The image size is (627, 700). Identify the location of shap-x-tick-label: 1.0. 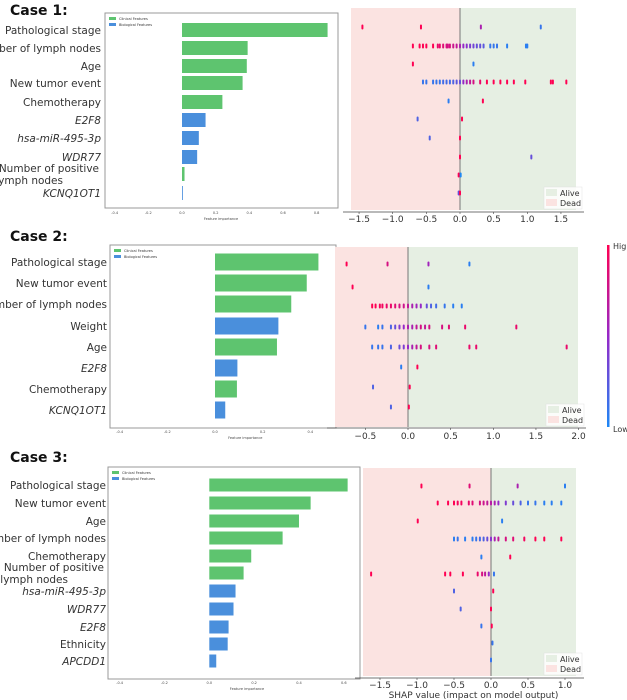
(493, 437).